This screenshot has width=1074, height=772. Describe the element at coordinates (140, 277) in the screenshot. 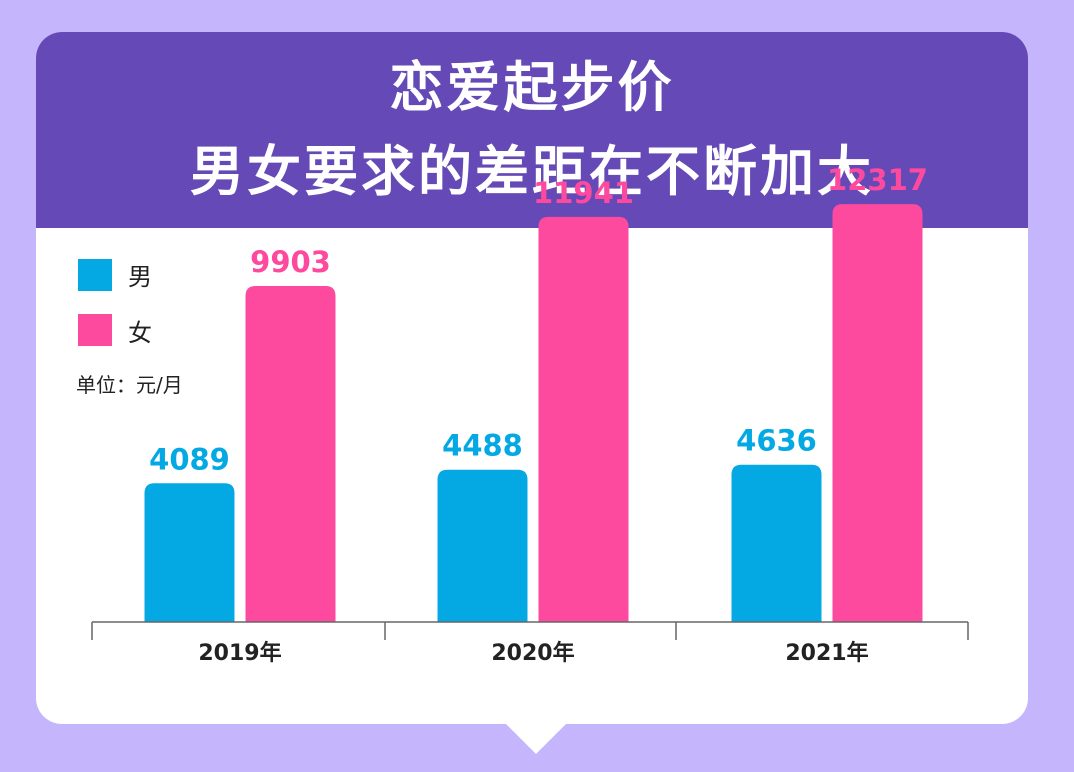

I see `legend-label-male: 男` at that location.